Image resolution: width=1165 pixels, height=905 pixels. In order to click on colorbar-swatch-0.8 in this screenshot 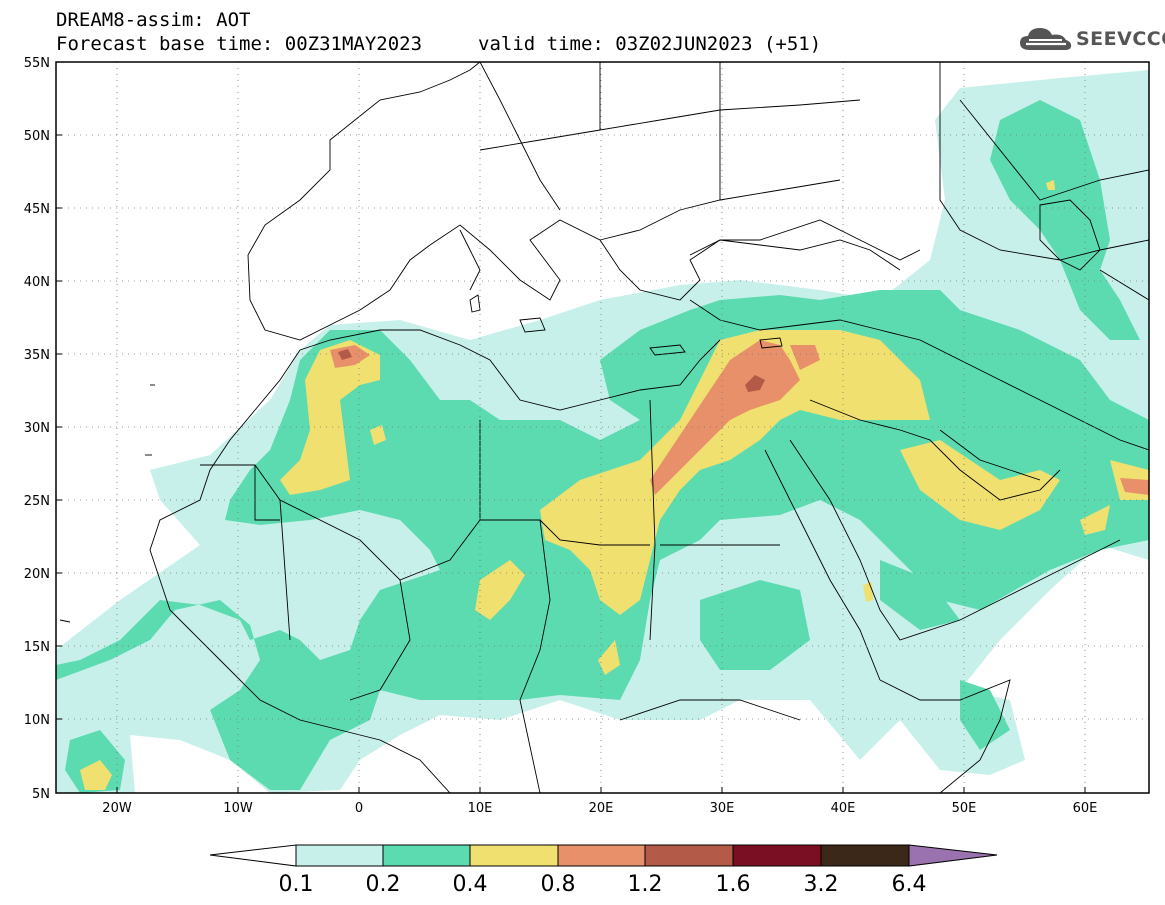, I will do `click(601, 855)`.